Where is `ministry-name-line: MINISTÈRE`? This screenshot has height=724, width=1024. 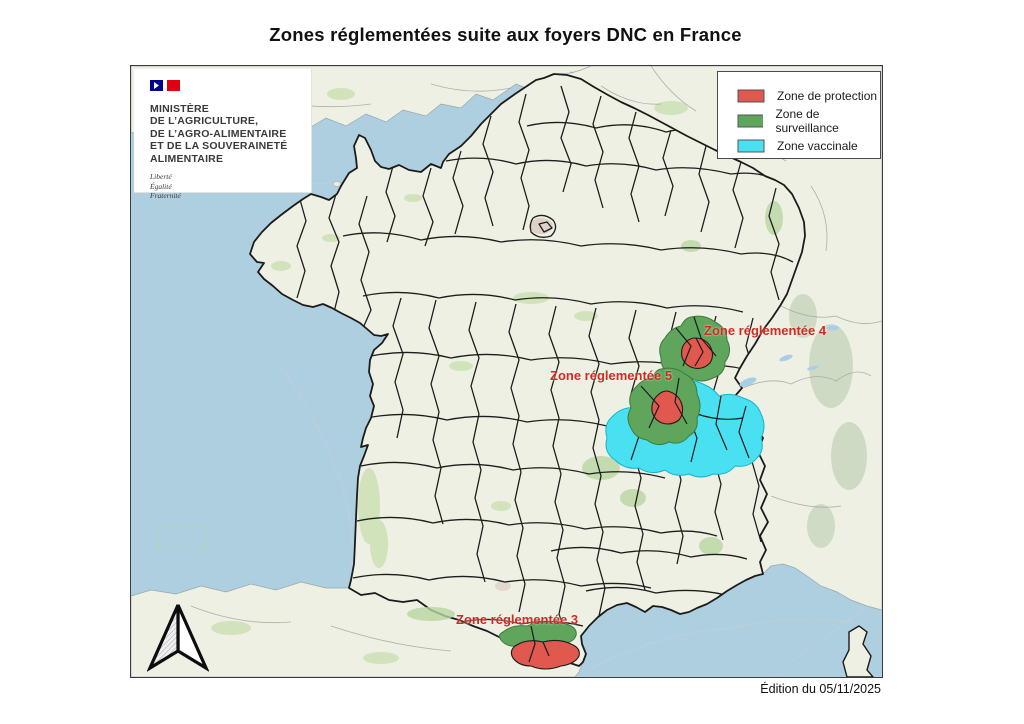
ministry-name-line: MINISTÈRE is located at coordinates (179, 109).